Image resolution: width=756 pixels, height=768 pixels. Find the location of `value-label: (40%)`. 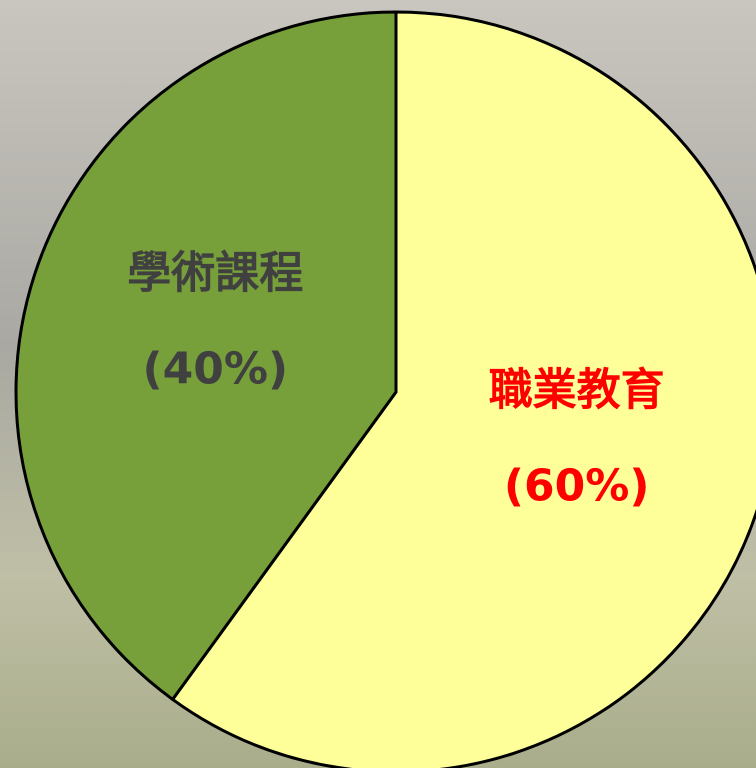

value-label: (40%) is located at coordinates (216, 368).